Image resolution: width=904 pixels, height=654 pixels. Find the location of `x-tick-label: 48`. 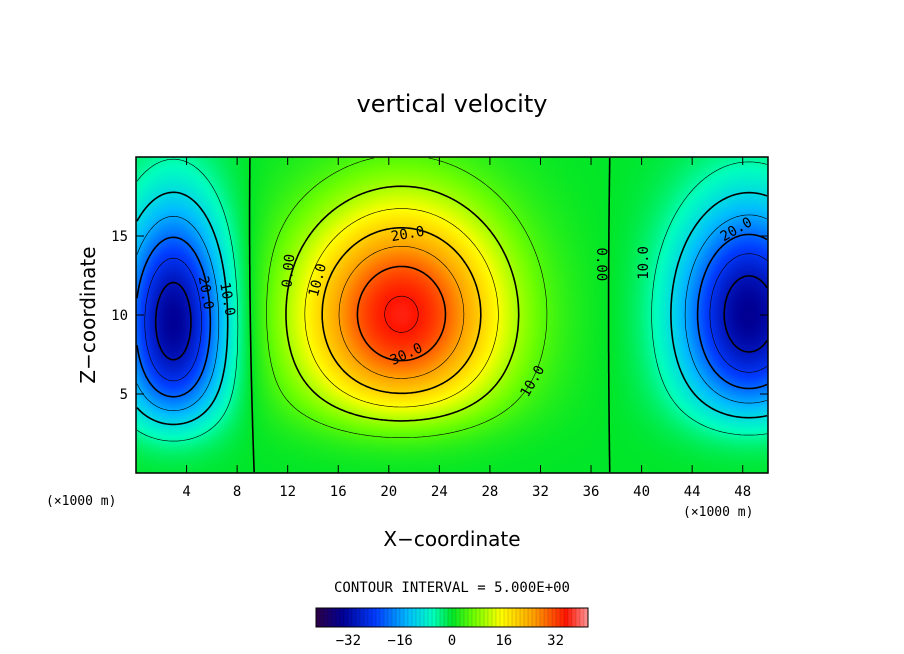

x-tick-label: 48 is located at coordinates (742, 492).